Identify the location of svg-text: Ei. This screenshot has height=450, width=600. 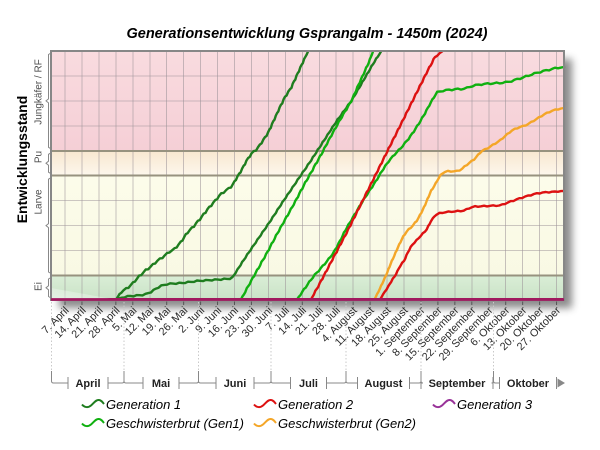
(39, 286).